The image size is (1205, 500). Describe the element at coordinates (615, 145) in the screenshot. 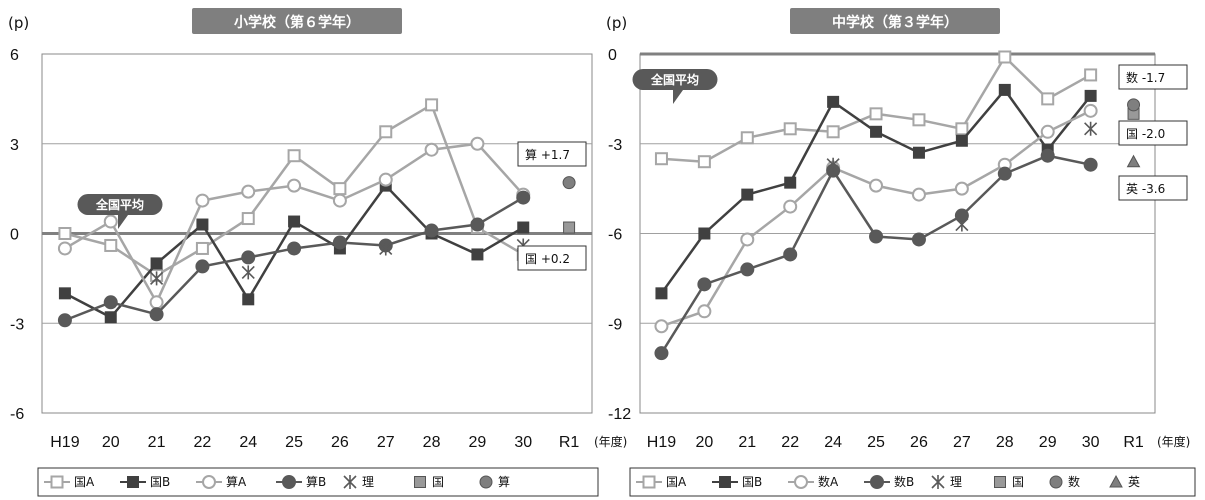

I see `y-tick-label: -3` at that location.